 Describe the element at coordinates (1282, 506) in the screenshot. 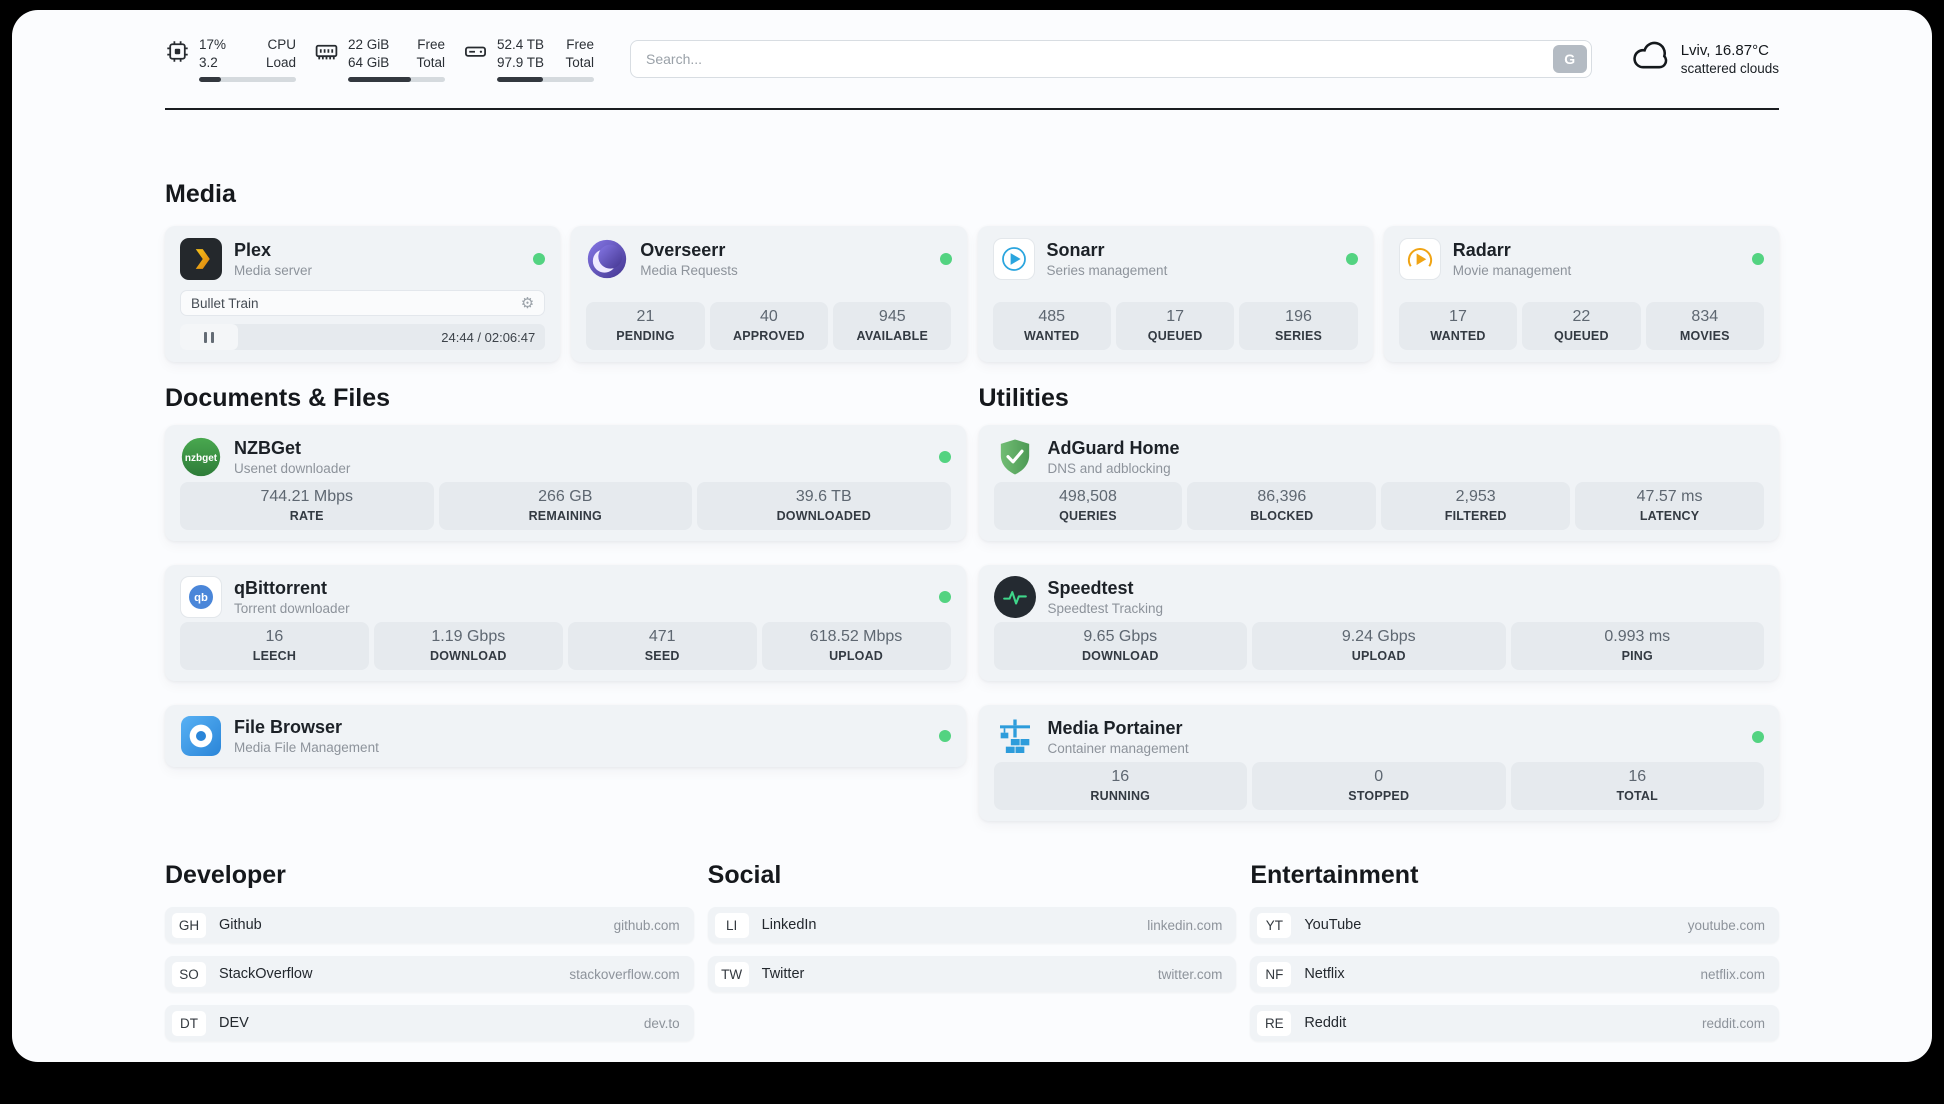

I see `stat-blocked: 86,396 BLOCKED` at that location.